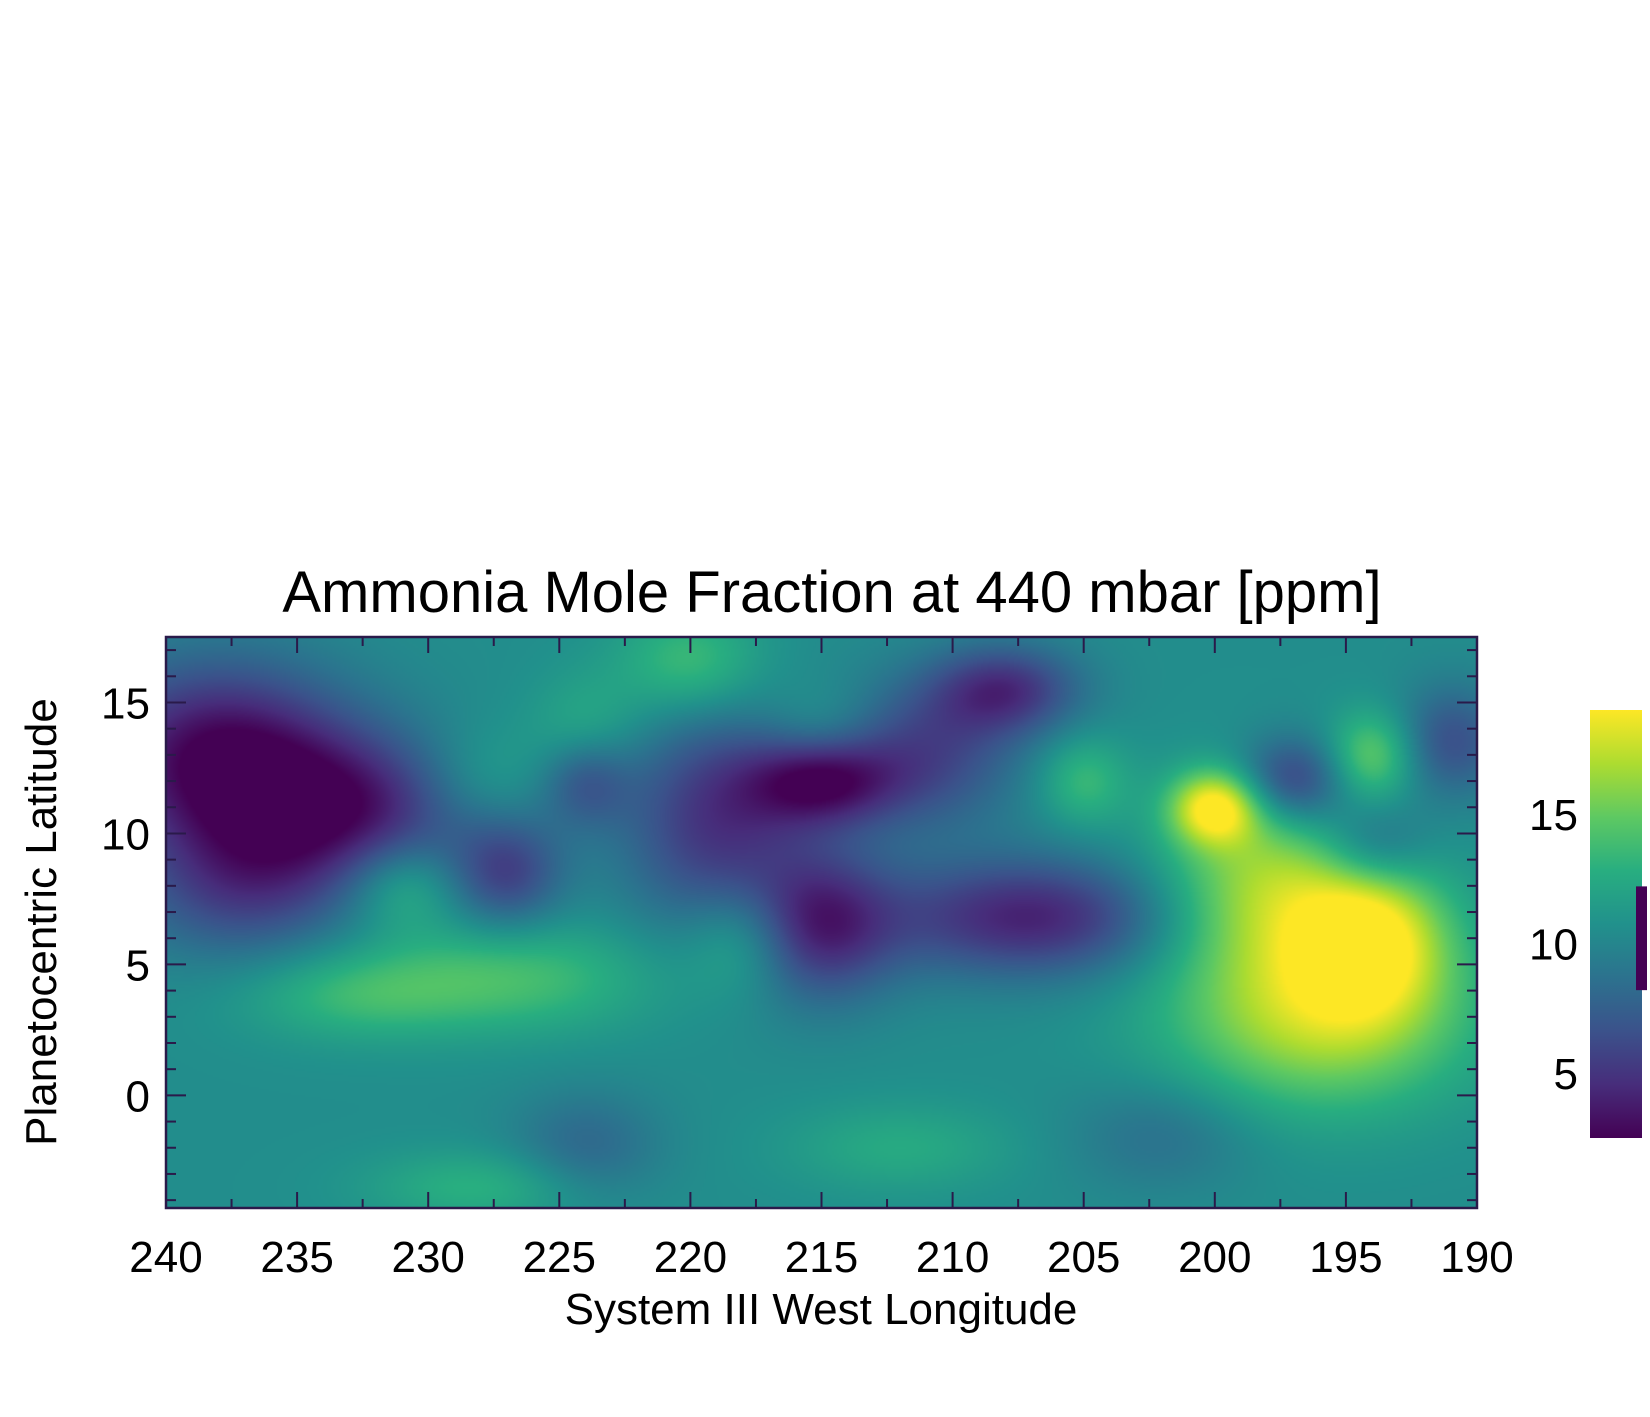 Image resolution: width=1650 pixels, height=1417 pixels. I want to click on x-axis-tick-labels: 240 235 230 225 220 215 210 205 200 195 190, so click(821, 1257).